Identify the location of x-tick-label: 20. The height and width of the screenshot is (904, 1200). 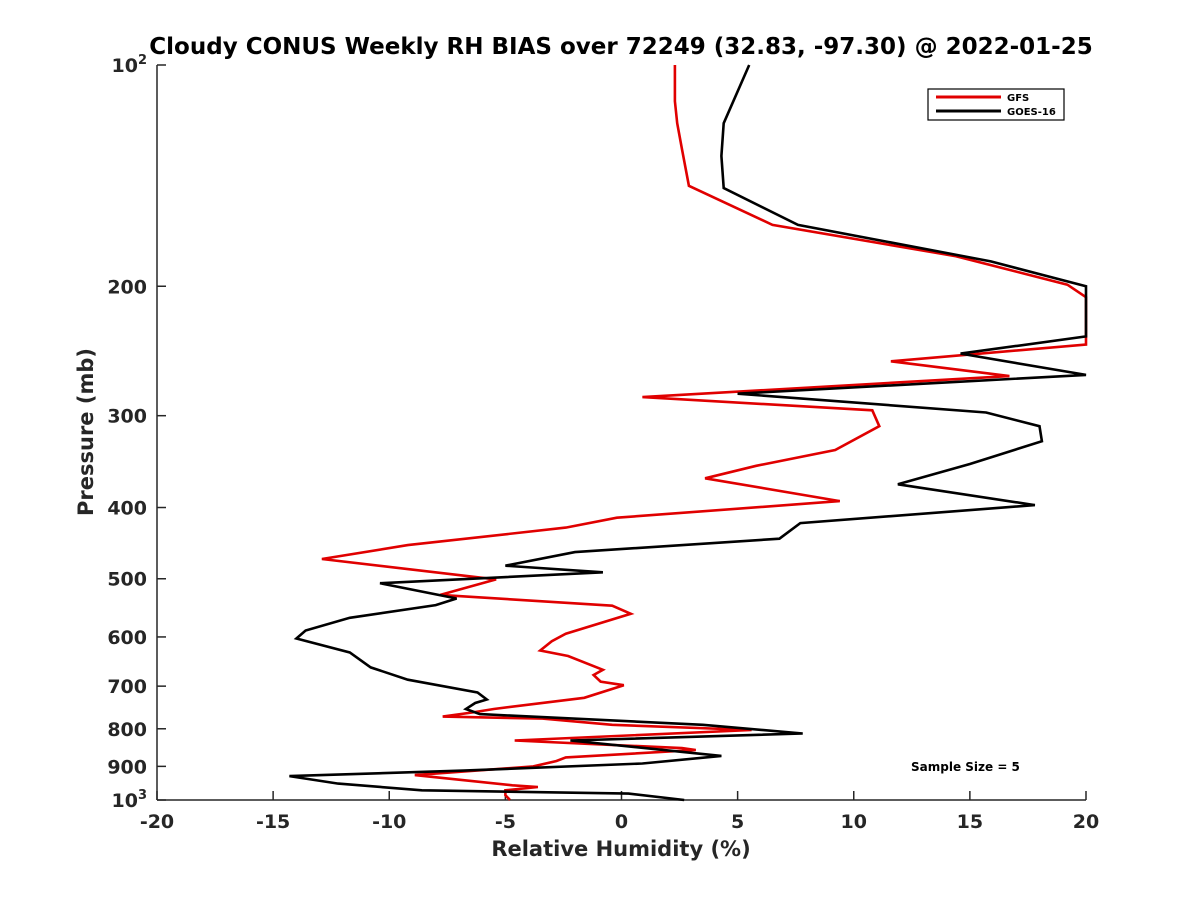
(1086, 822).